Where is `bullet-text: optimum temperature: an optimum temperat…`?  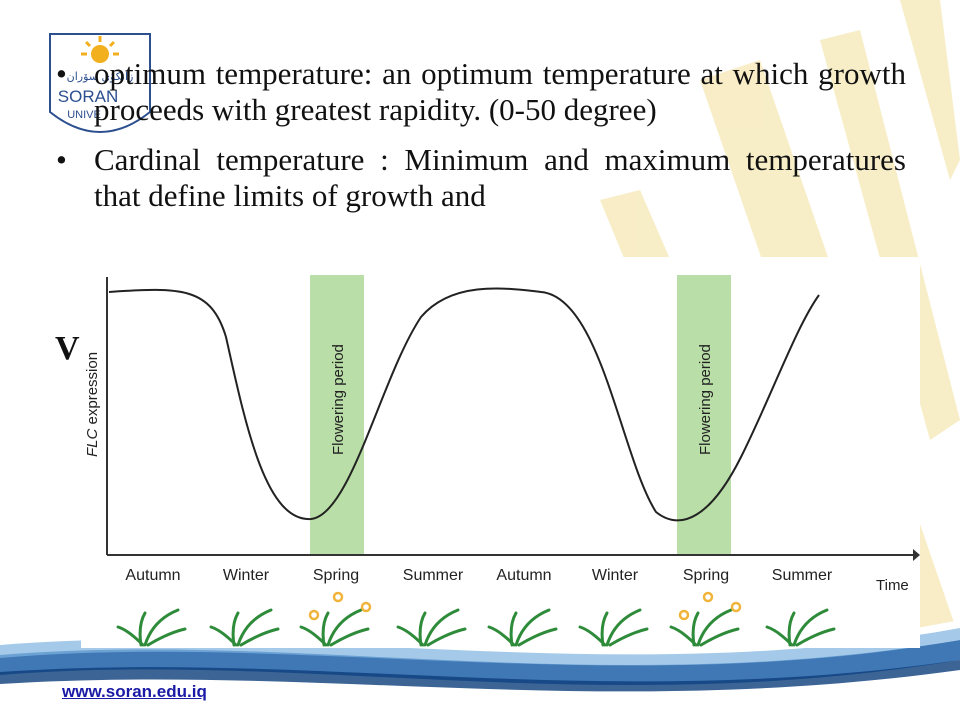 bullet-text: optimum temperature: an optimum temperat… is located at coordinates (500, 91).